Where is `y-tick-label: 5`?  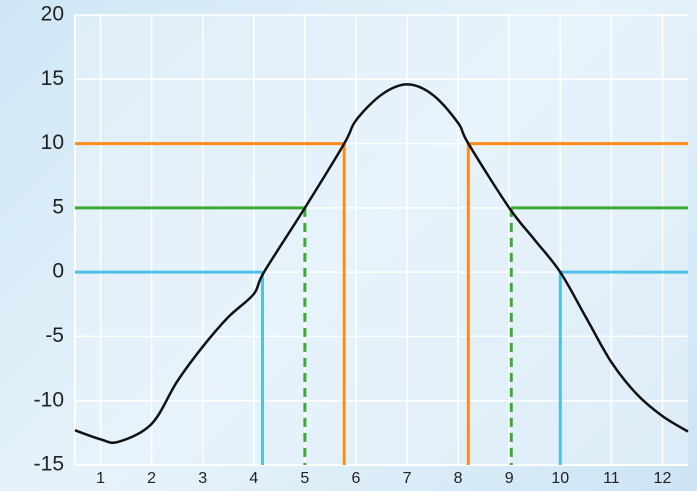 y-tick-label: 5 is located at coordinates (58, 206).